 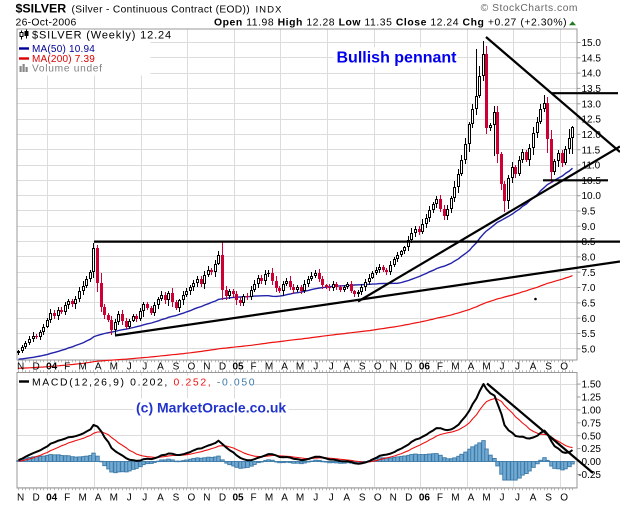 I want to click on svg-text: 04, so click(x=52, y=367).